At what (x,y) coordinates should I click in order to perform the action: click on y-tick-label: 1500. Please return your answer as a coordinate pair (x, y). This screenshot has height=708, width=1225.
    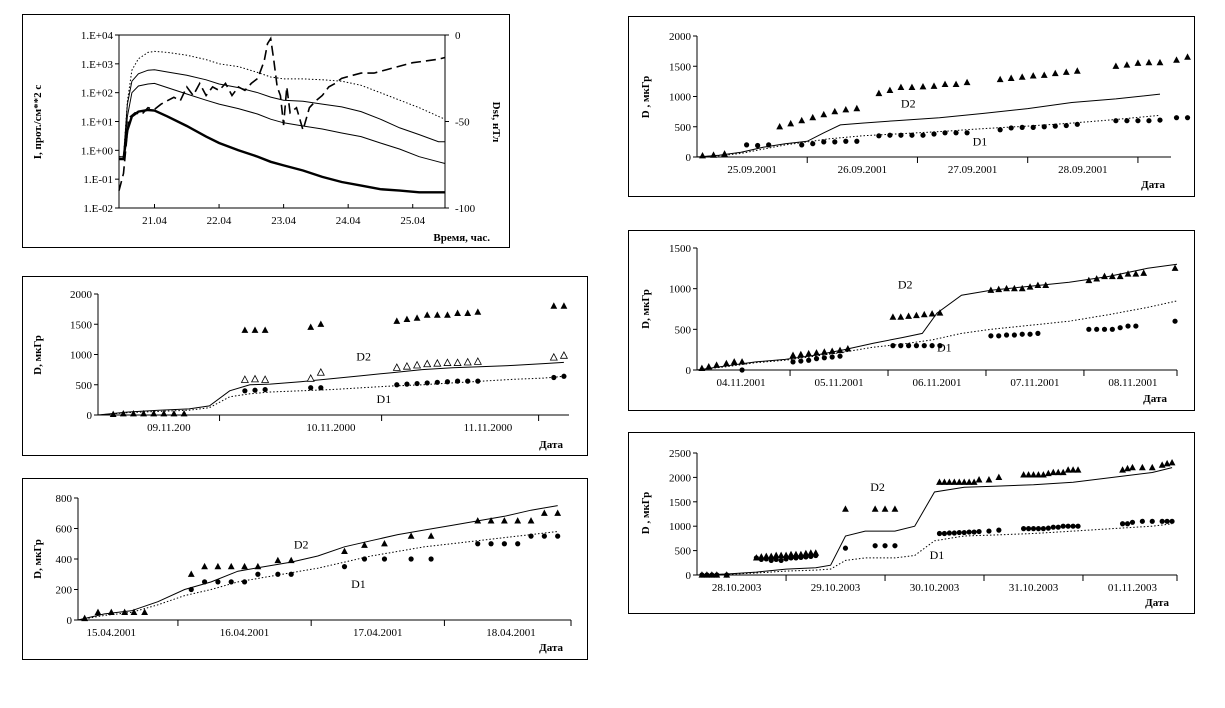
    Looking at the image, I should click on (680, 67).